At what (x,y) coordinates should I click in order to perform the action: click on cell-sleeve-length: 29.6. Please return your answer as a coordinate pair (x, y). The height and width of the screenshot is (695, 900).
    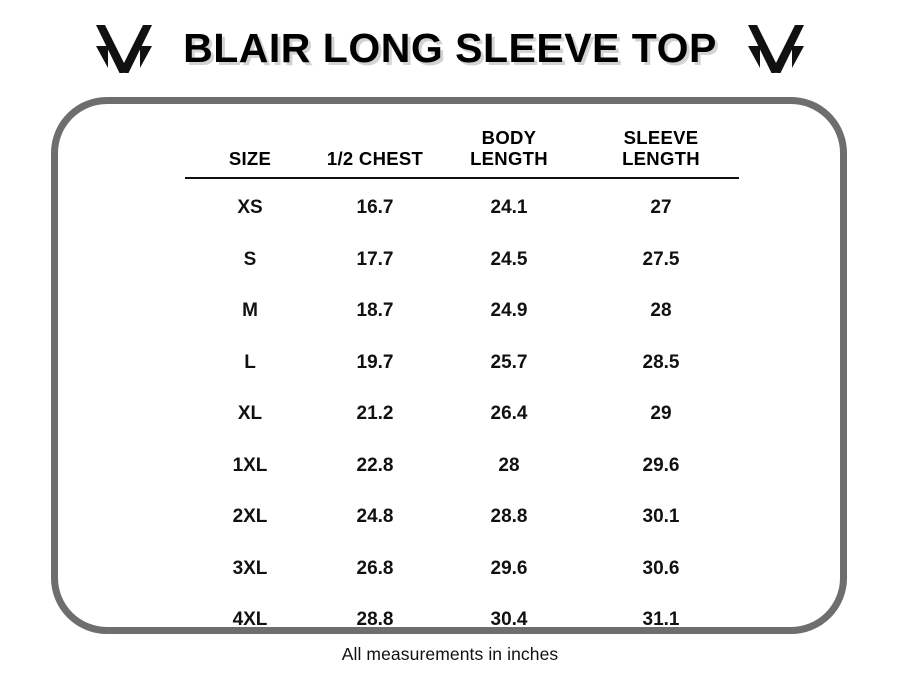
    Looking at the image, I should click on (661, 465).